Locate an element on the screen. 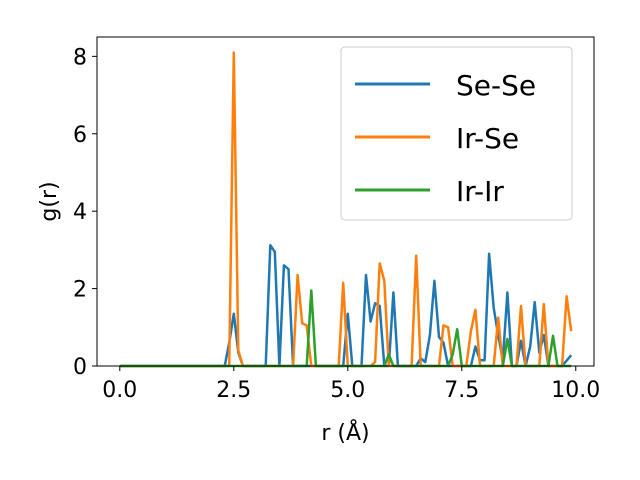 Image resolution: width=640 pixels, height=480 pixels. series-line-ir-ir is located at coordinates (345, 328).